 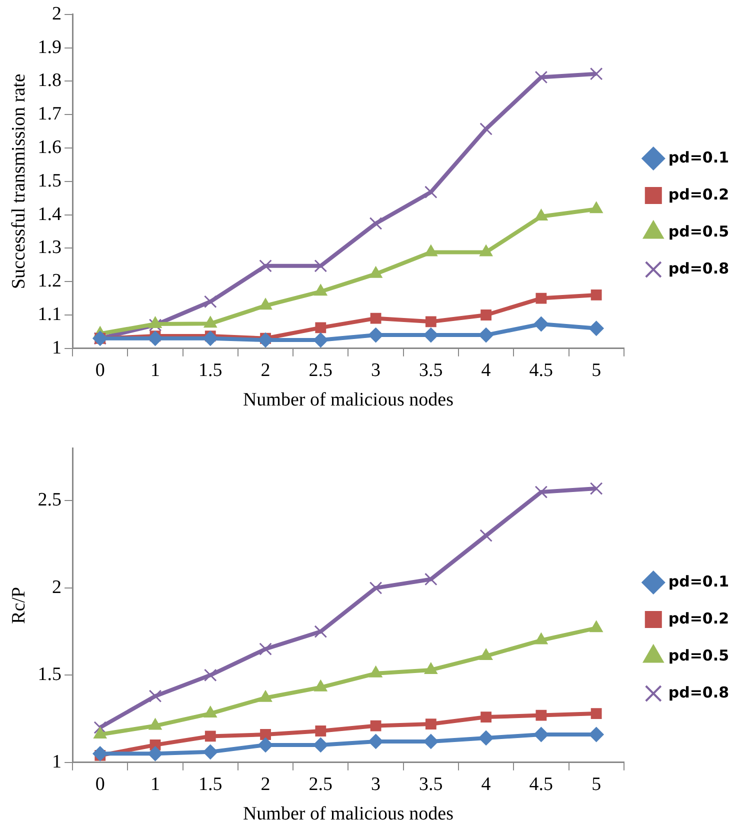 I want to click on y-tick-label: 1.7, so click(x=50, y=114).